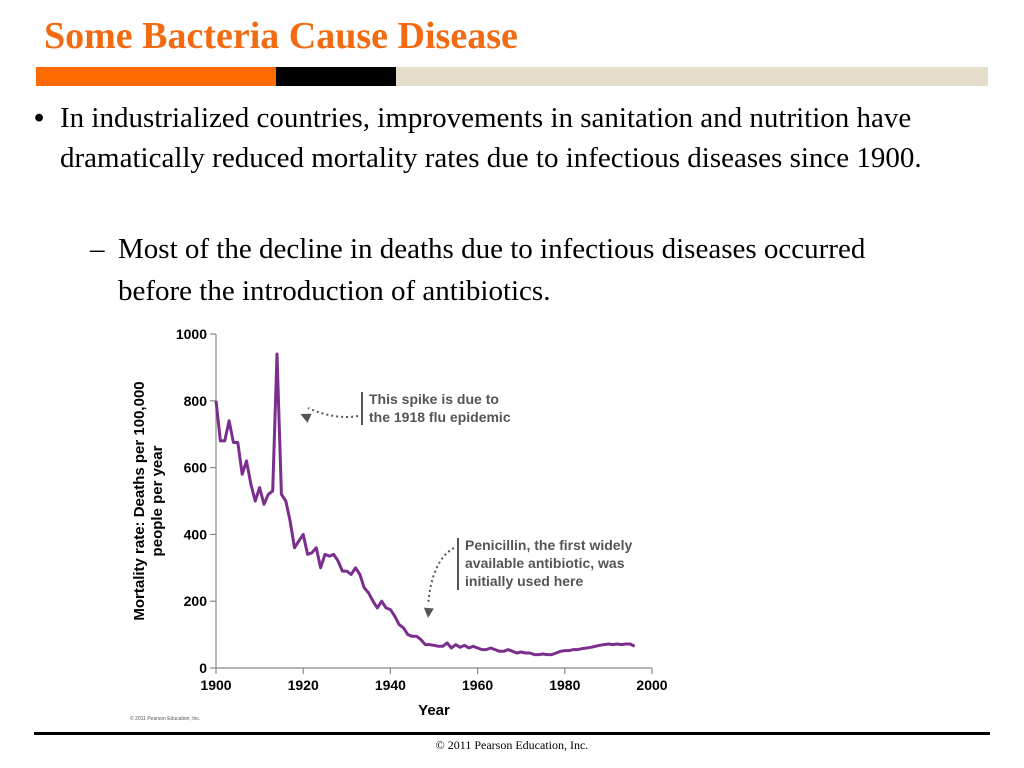 The height and width of the screenshot is (768, 1024). What do you see at coordinates (692, 76) in the screenshot?
I see `title-underline-beige` at bounding box center [692, 76].